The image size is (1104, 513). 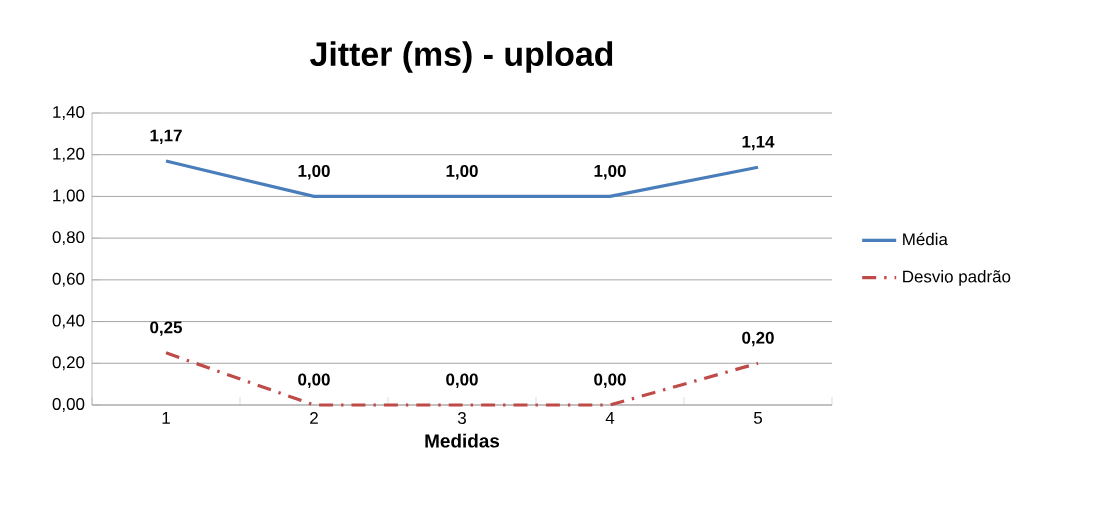 What do you see at coordinates (314, 418) in the screenshot?
I see `x-tick-label: 2` at bounding box center [314, 418].